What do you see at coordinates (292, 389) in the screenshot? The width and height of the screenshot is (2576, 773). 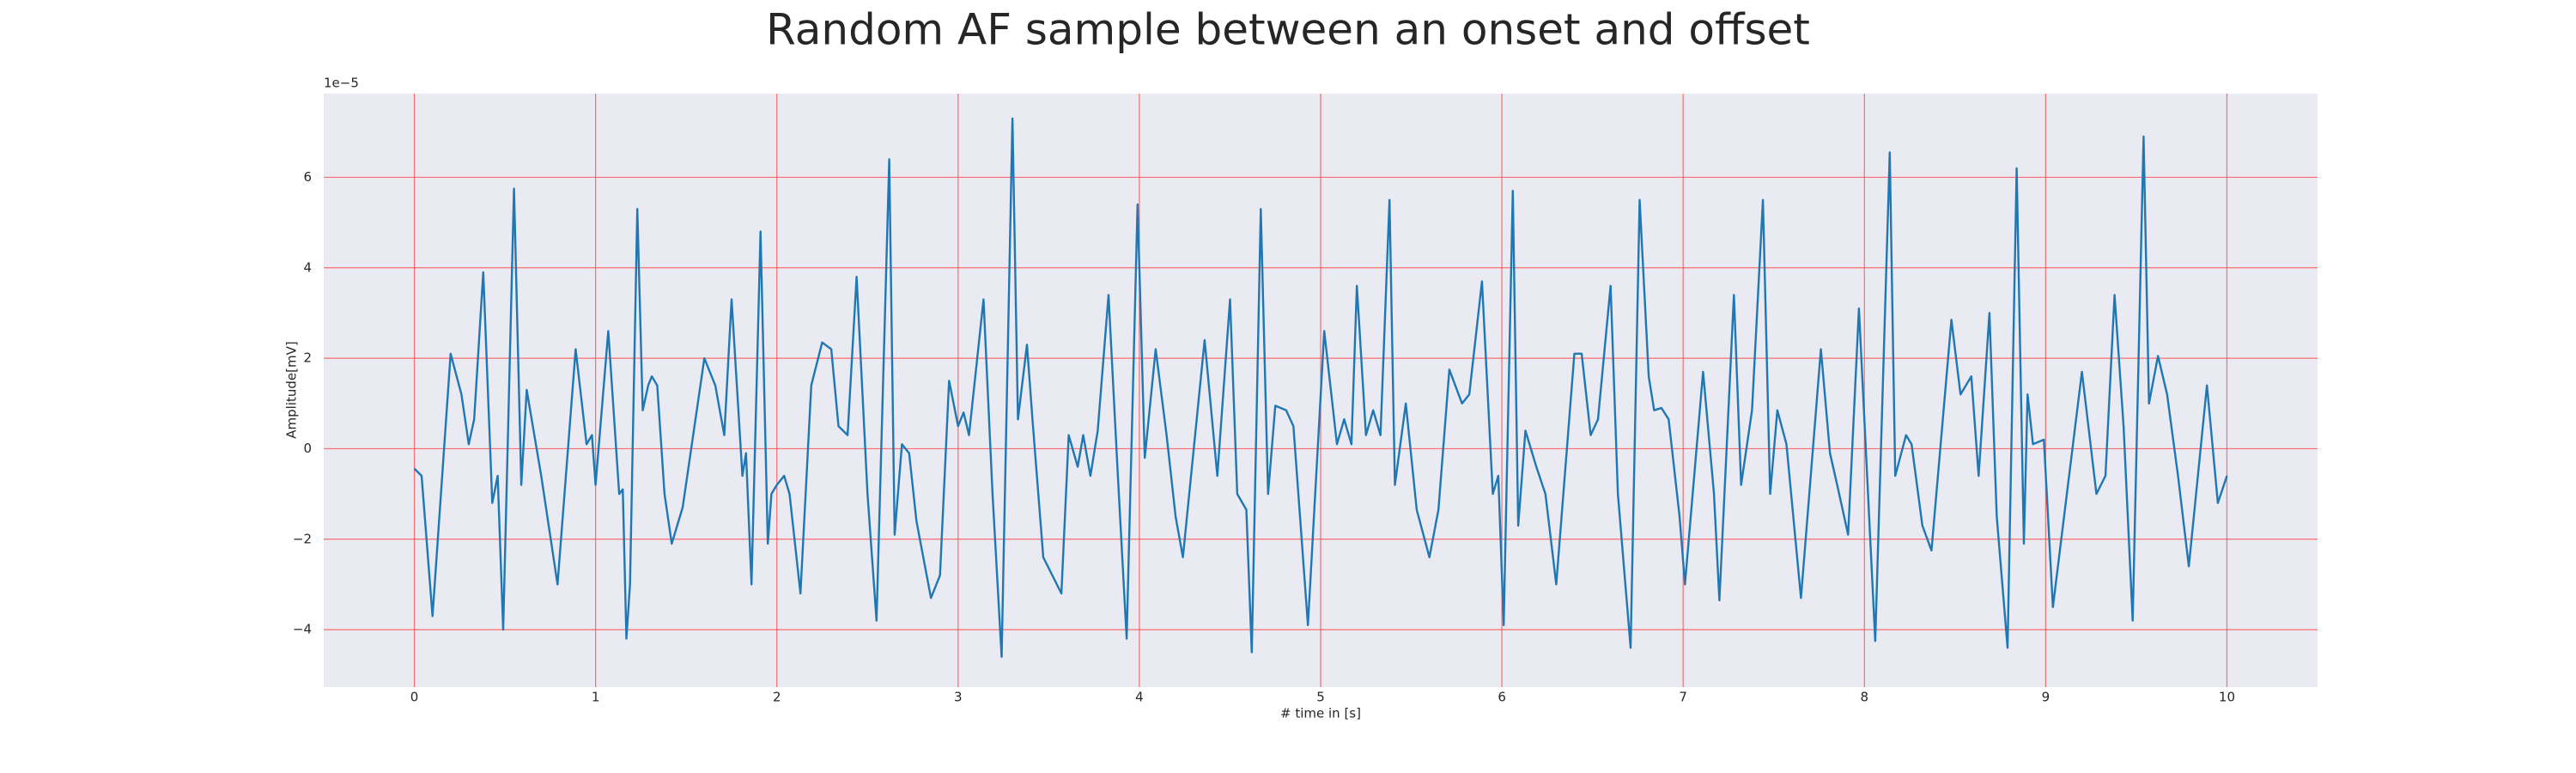 I see `y-axis-label: Amplitude[mV]` at bounding box center [292, 389].